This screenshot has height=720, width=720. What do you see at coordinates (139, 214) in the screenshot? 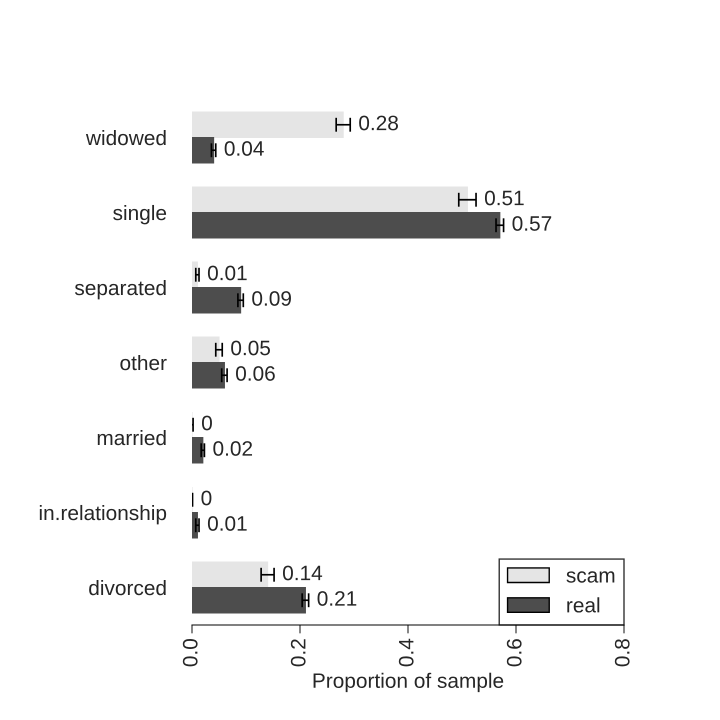
I see `y-tick-label: single` at bounding box center [139, 214].